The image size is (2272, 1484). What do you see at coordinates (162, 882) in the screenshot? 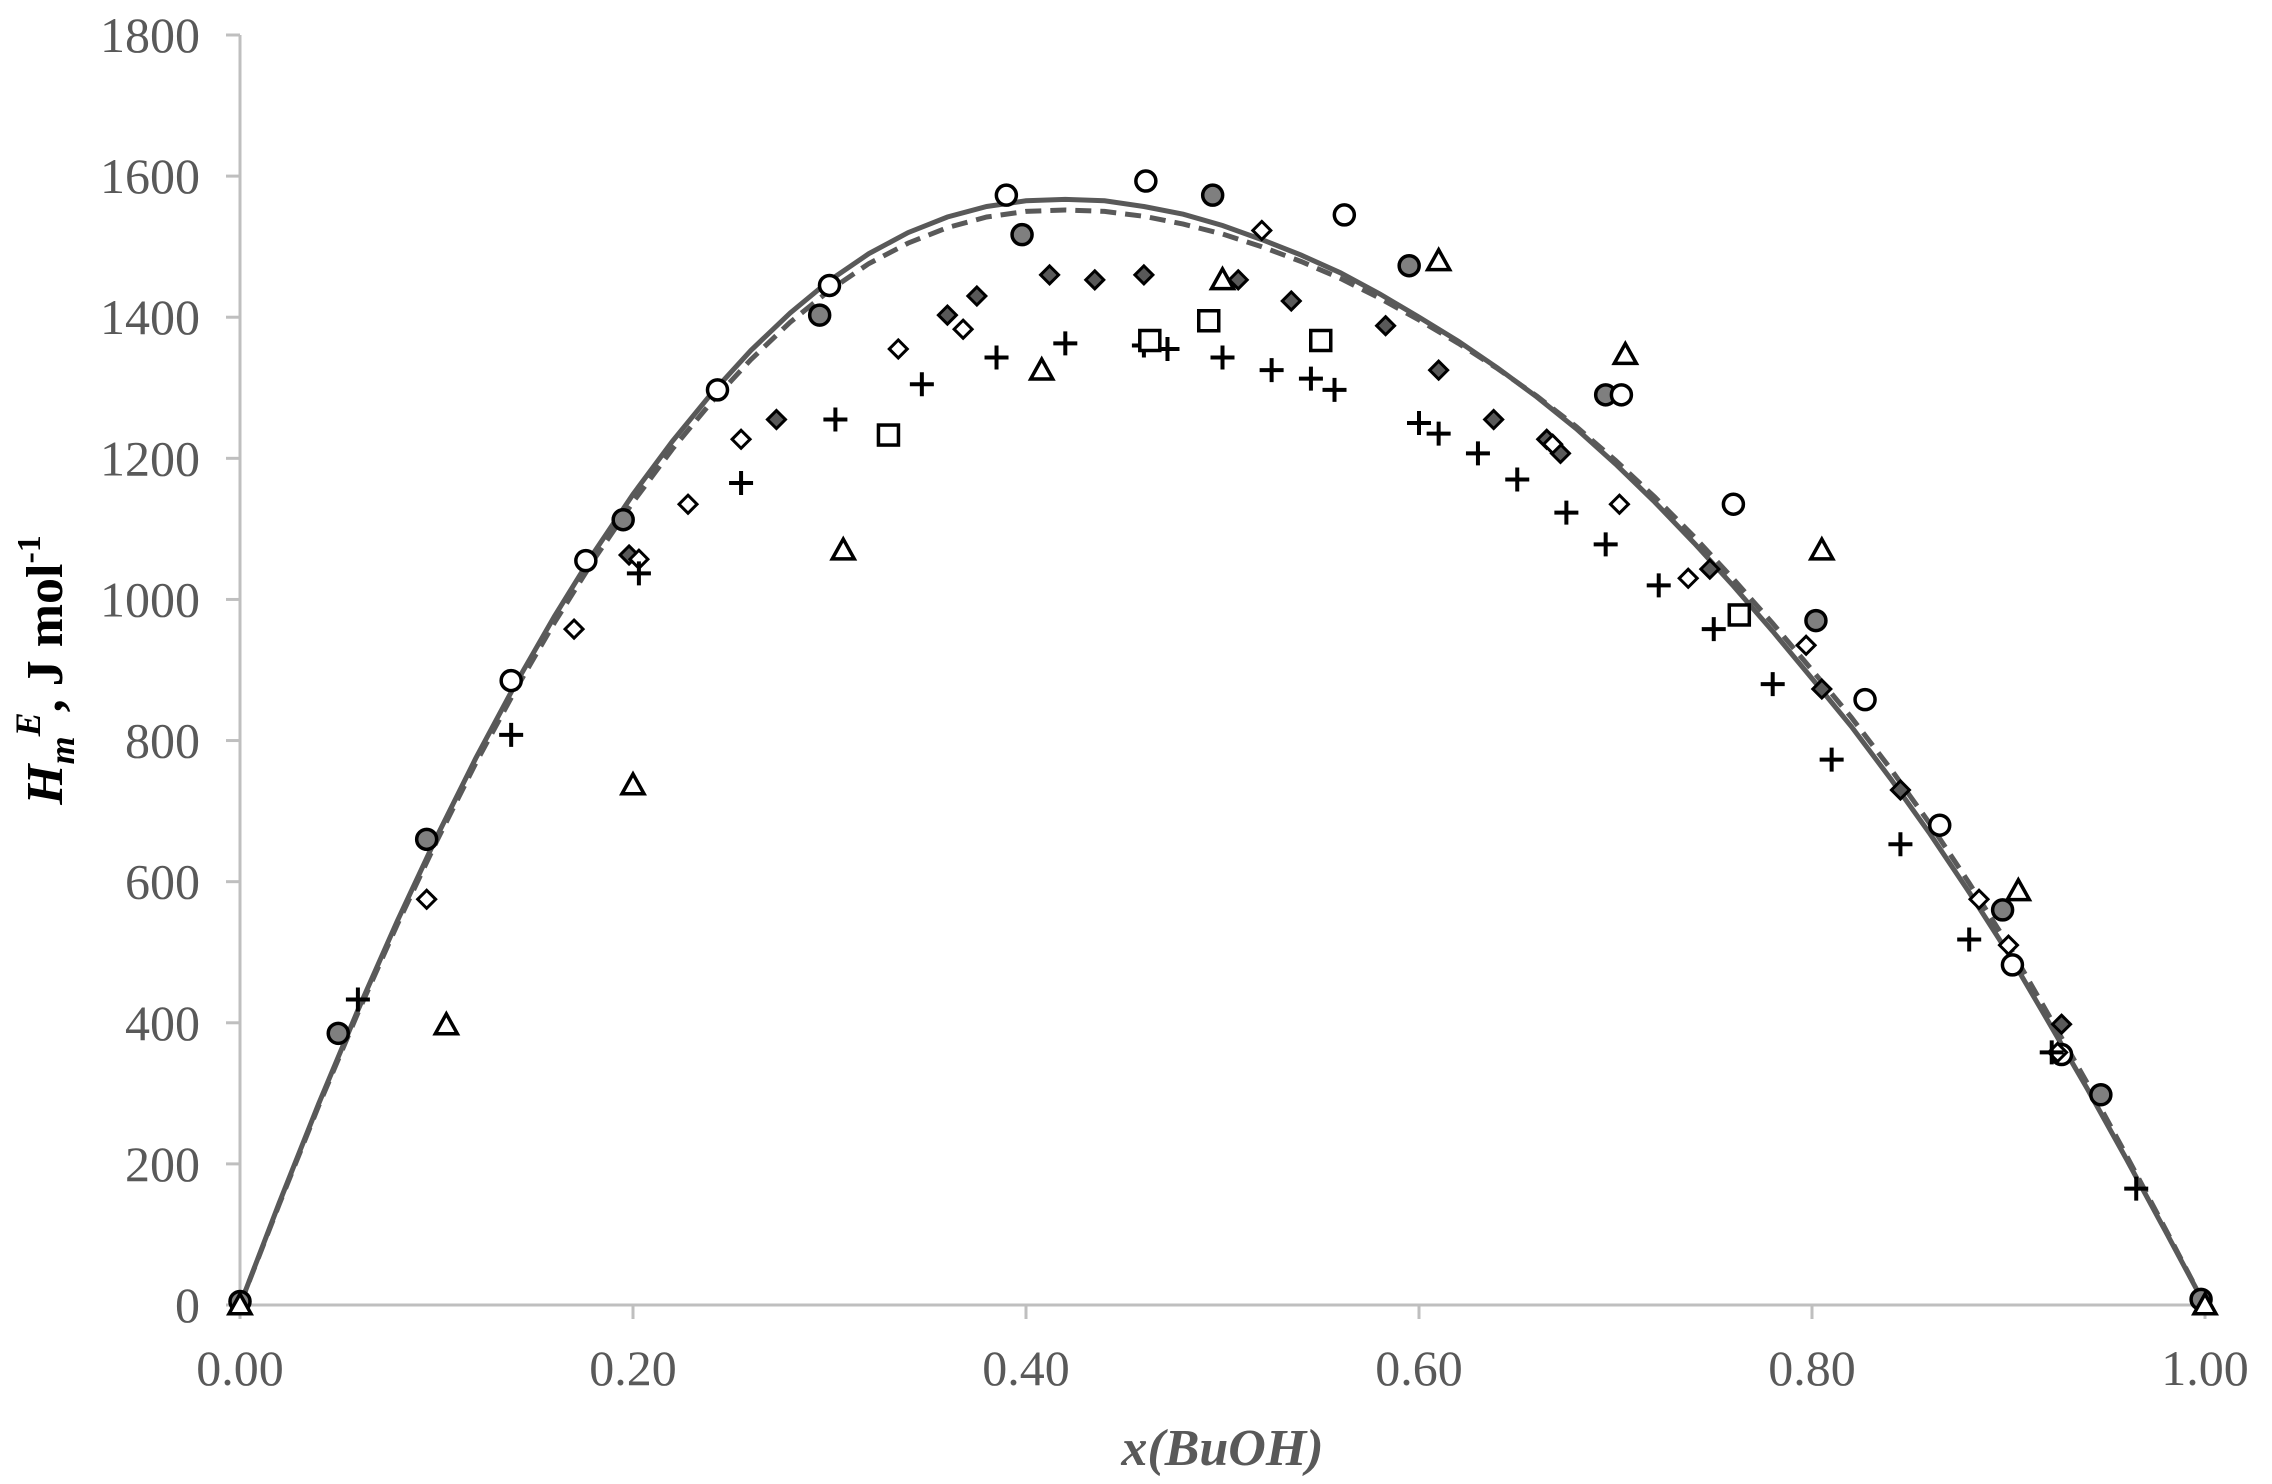
I see `y-tick-label: 600` at bounding box center [162, 882].